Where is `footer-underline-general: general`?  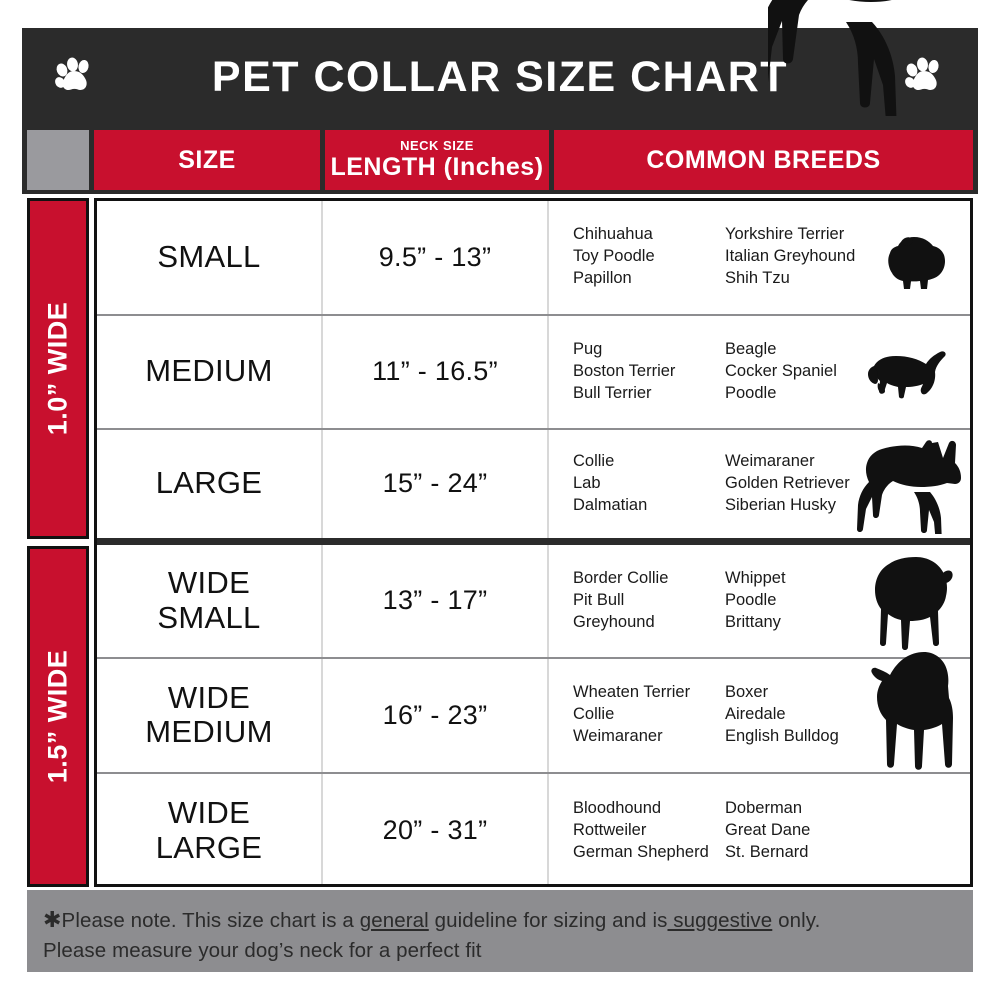 footer-underline-general: general is located at coordinates (394, 920).